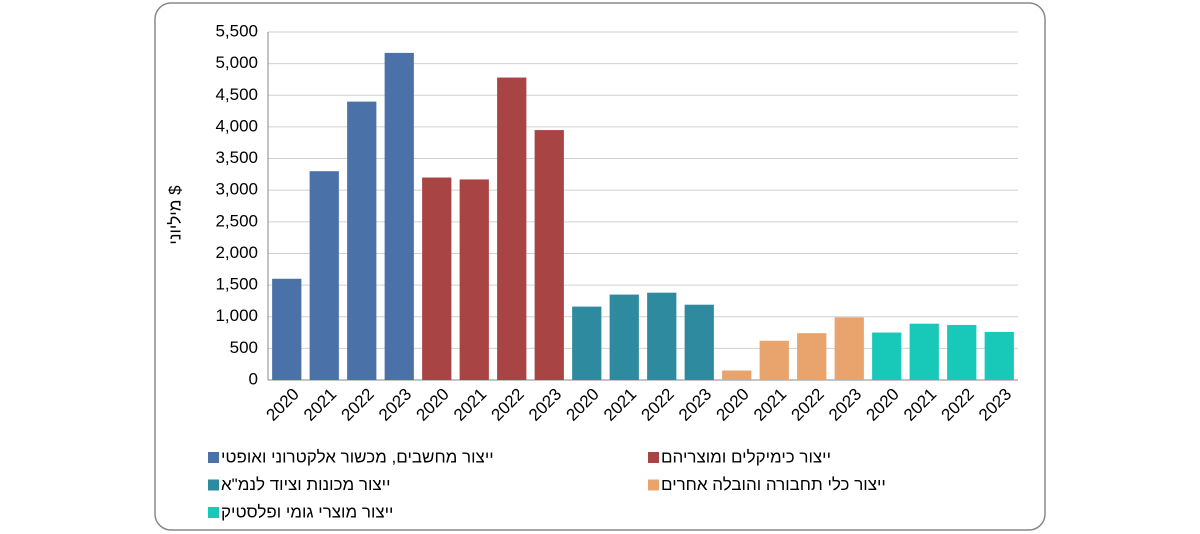  I want to click on legend-label: ייצור כימיקלים ומוצריהם, so click(746, 456).